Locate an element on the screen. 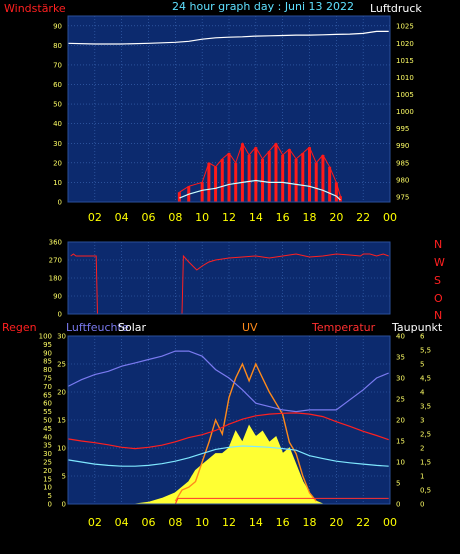 This screenshot has height=554, width=460. uv-tick-label: 1,5 is located at coordinates (425, 463).